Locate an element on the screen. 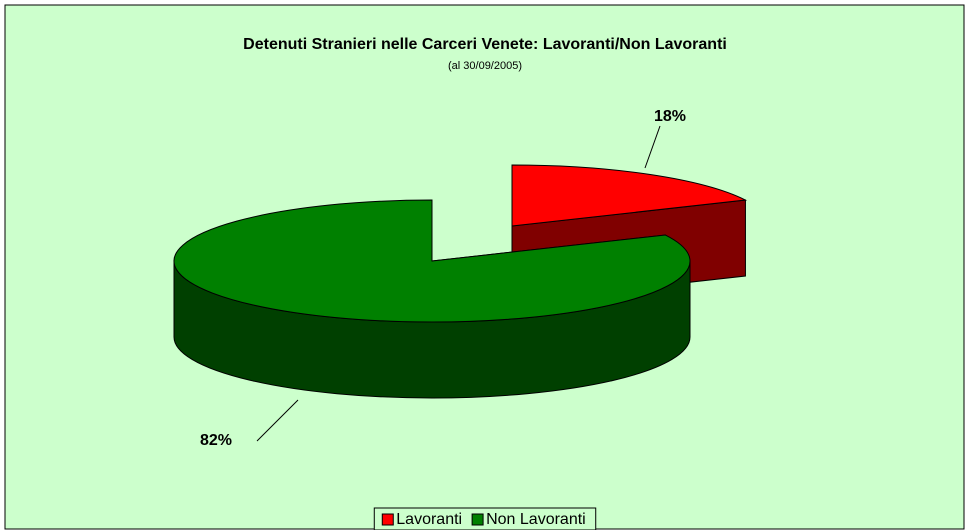 This screenshot has height=530, width=970. legend-box is located at coordinates (485, 518).